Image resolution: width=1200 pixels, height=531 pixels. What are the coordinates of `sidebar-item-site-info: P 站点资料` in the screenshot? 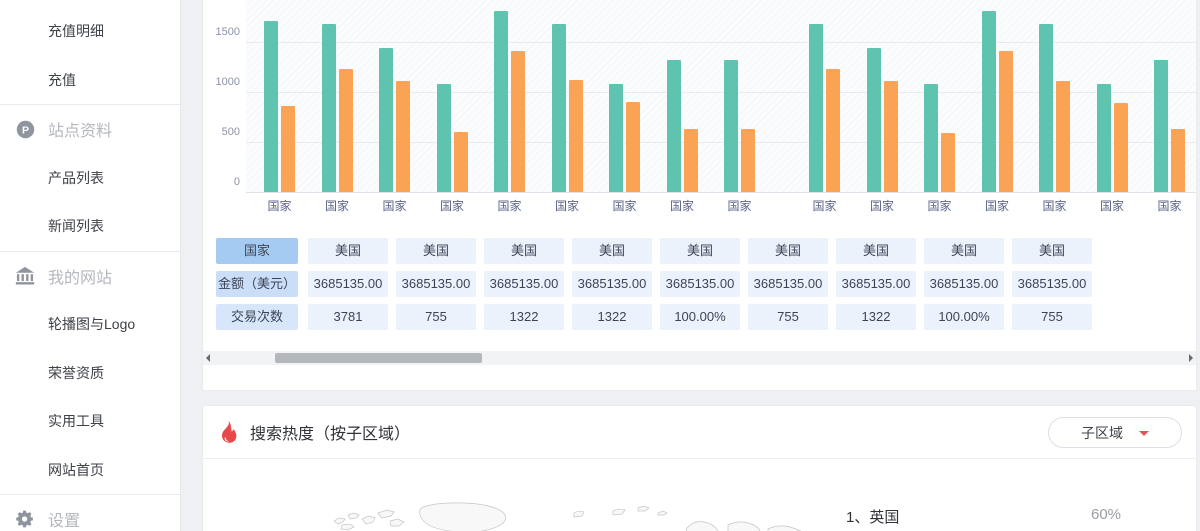 It's located at (90, 129).